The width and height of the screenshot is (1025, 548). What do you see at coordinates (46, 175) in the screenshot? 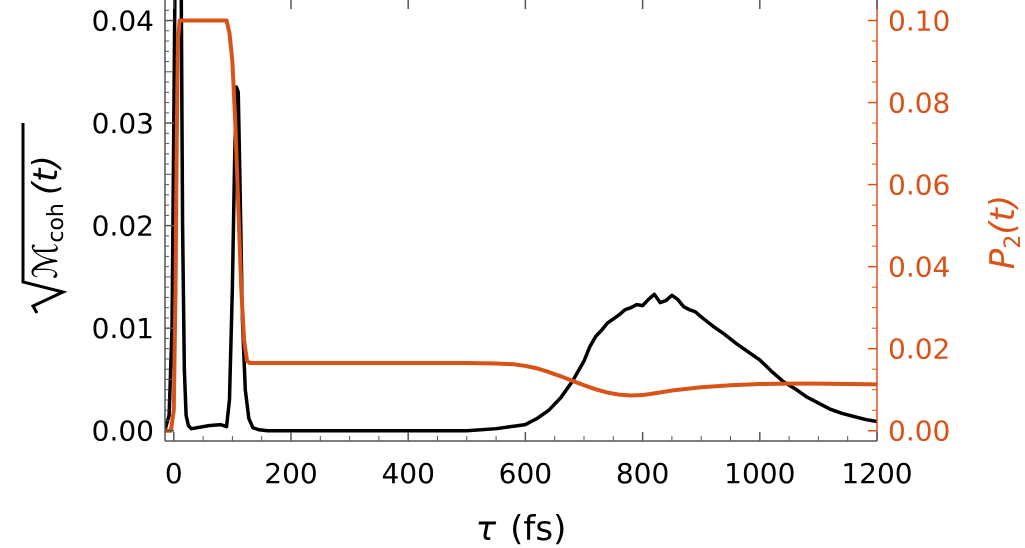
I see `left-y-axis-arg: (t)` at bounding box center [46, 175].